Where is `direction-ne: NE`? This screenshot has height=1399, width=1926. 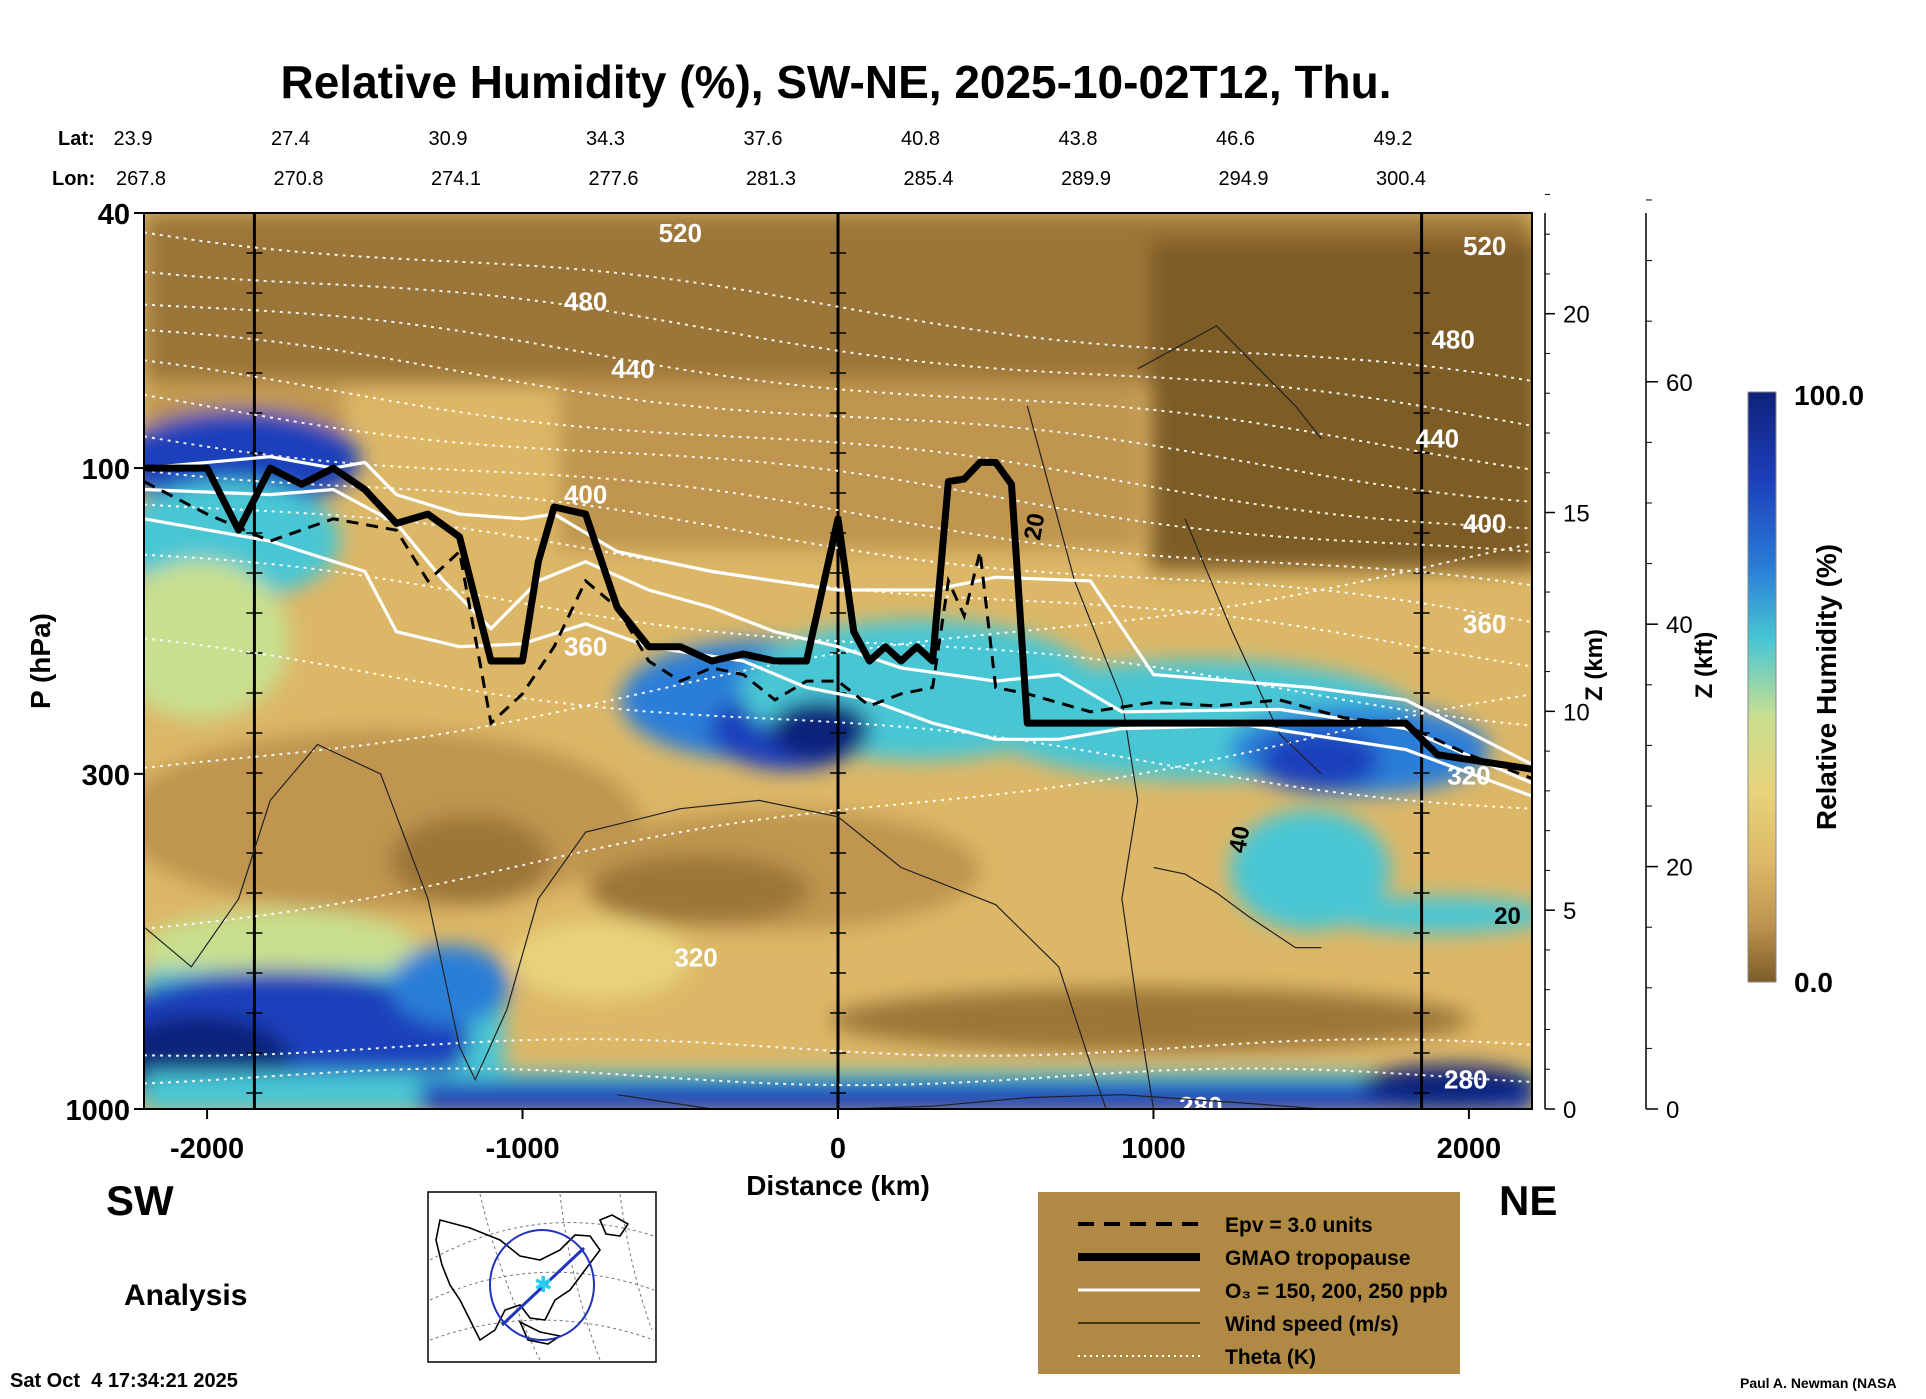
direction-ne: NE is located at coordinates (1528, 1200).